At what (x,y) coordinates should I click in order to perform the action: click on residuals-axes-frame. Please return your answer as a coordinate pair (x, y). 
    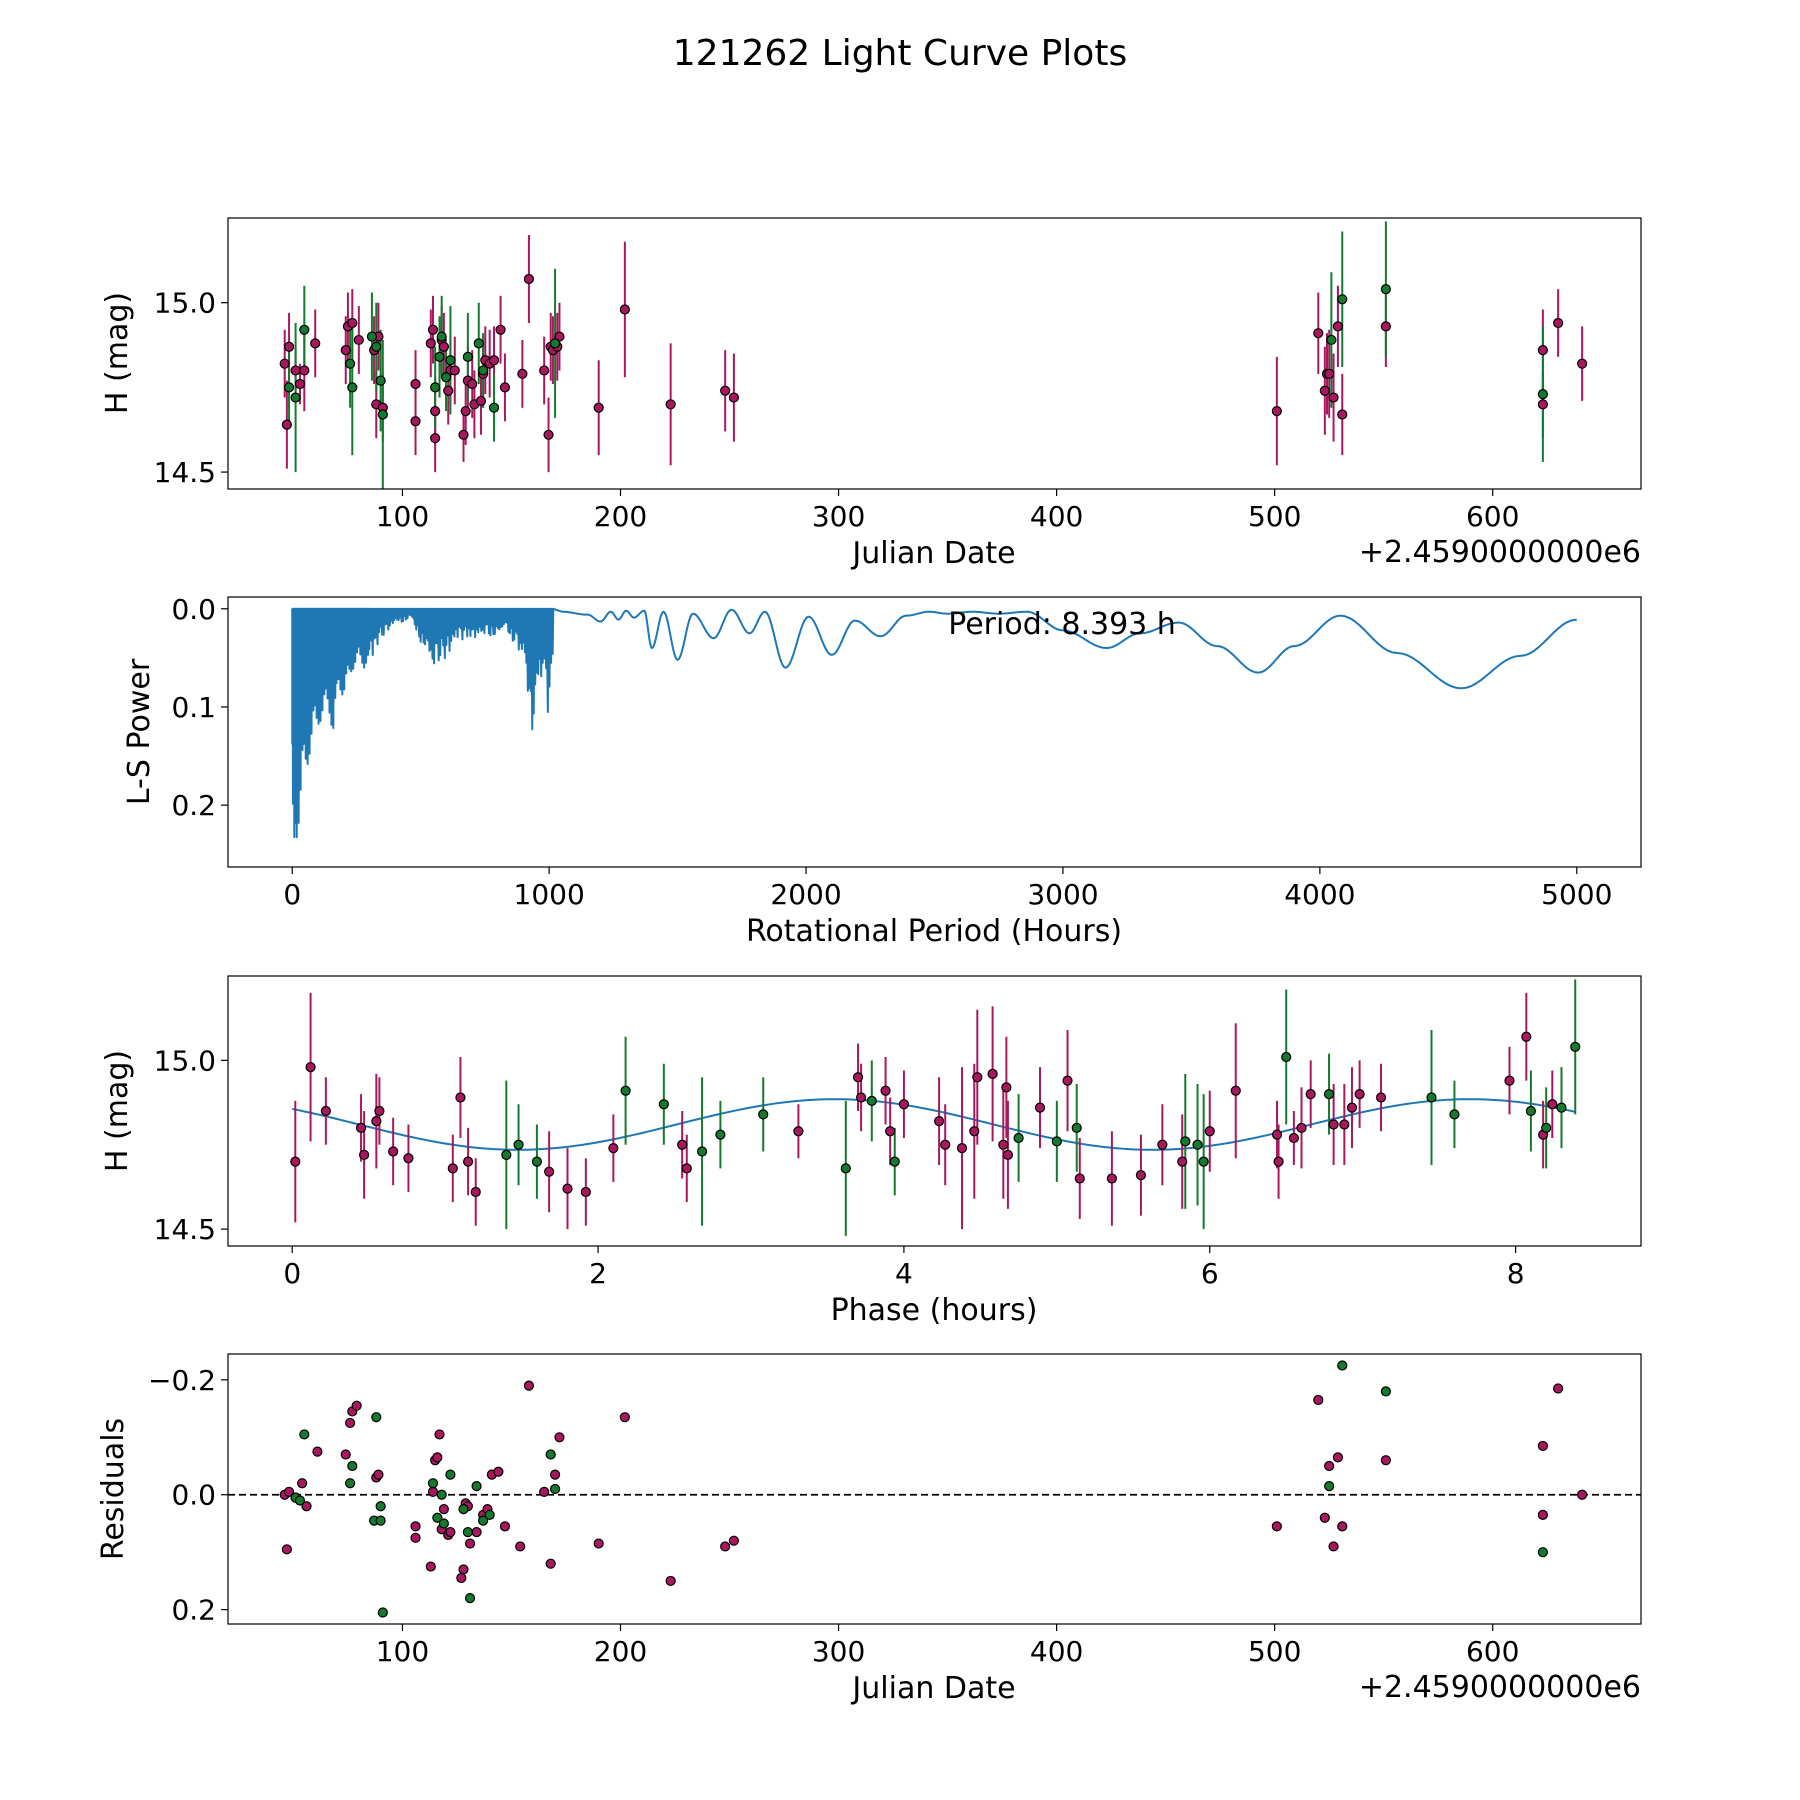
    Looking at the image, I should click on (934, 1489).